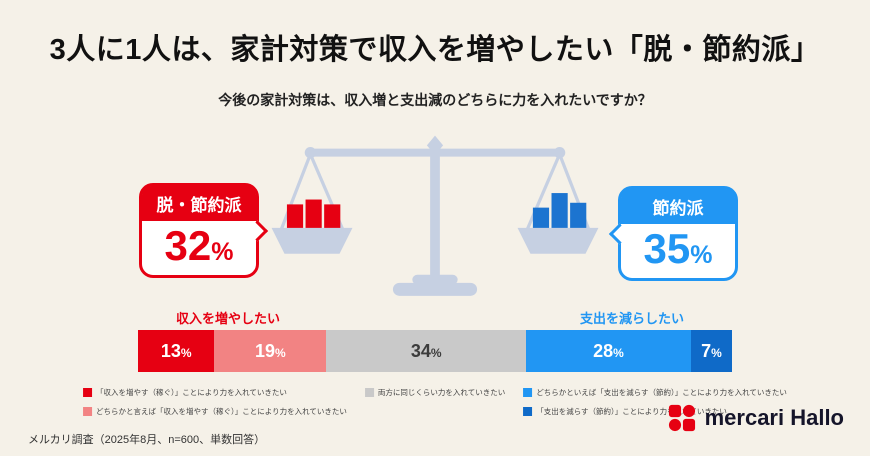 This screenshot has width=870, height=456. I want to click on callout-saver-value: 35%, so click(678, 248).